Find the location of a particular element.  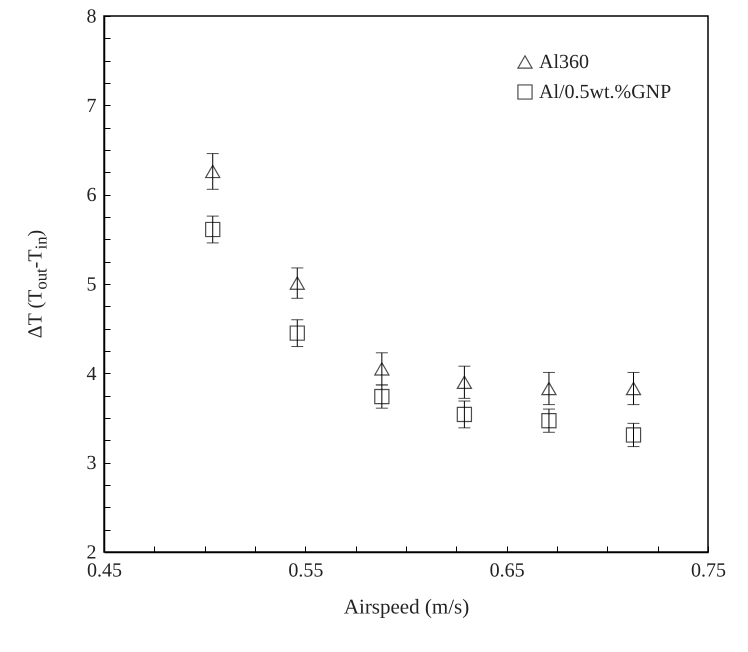

y-tick-label: 8 is located at coordinates (91, 17).